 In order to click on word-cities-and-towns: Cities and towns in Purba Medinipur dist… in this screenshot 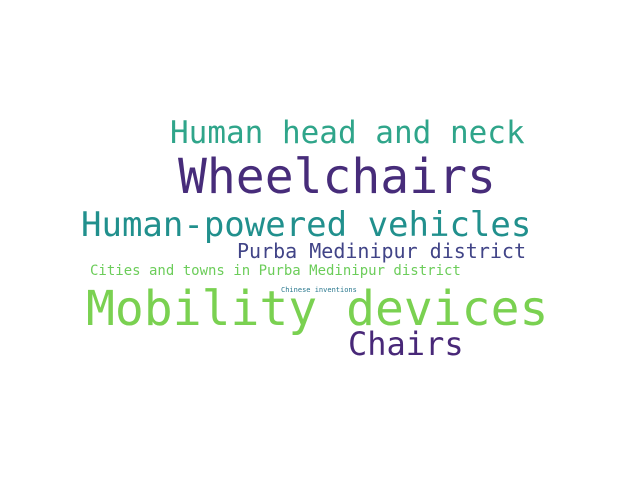, I will do `click(275, 271)`.